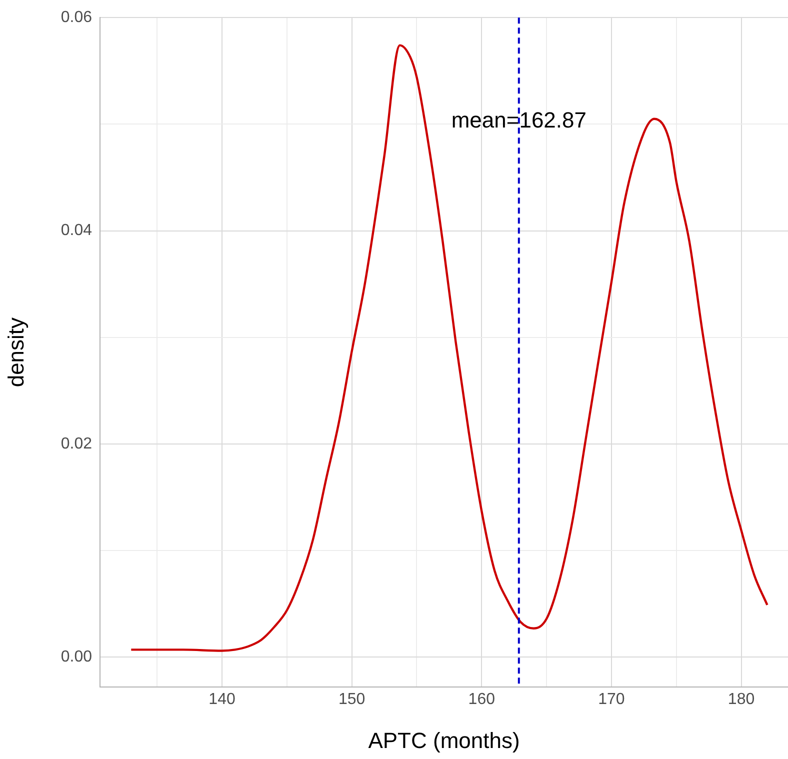 This screenshot has width=788, height=759. I want to click on y-tick-label: 0.06, so click(76, 17).